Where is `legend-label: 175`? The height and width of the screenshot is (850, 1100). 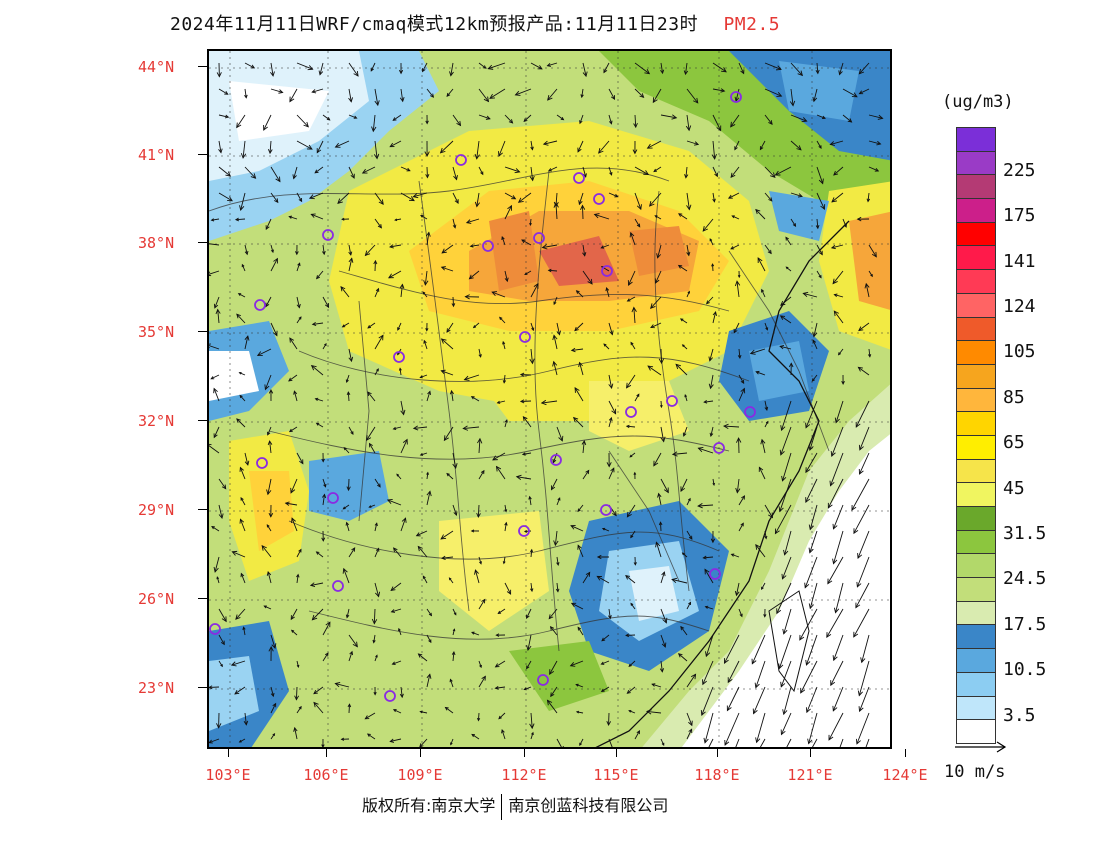 legend-label: 175 is located at coordinates (1019, 216).